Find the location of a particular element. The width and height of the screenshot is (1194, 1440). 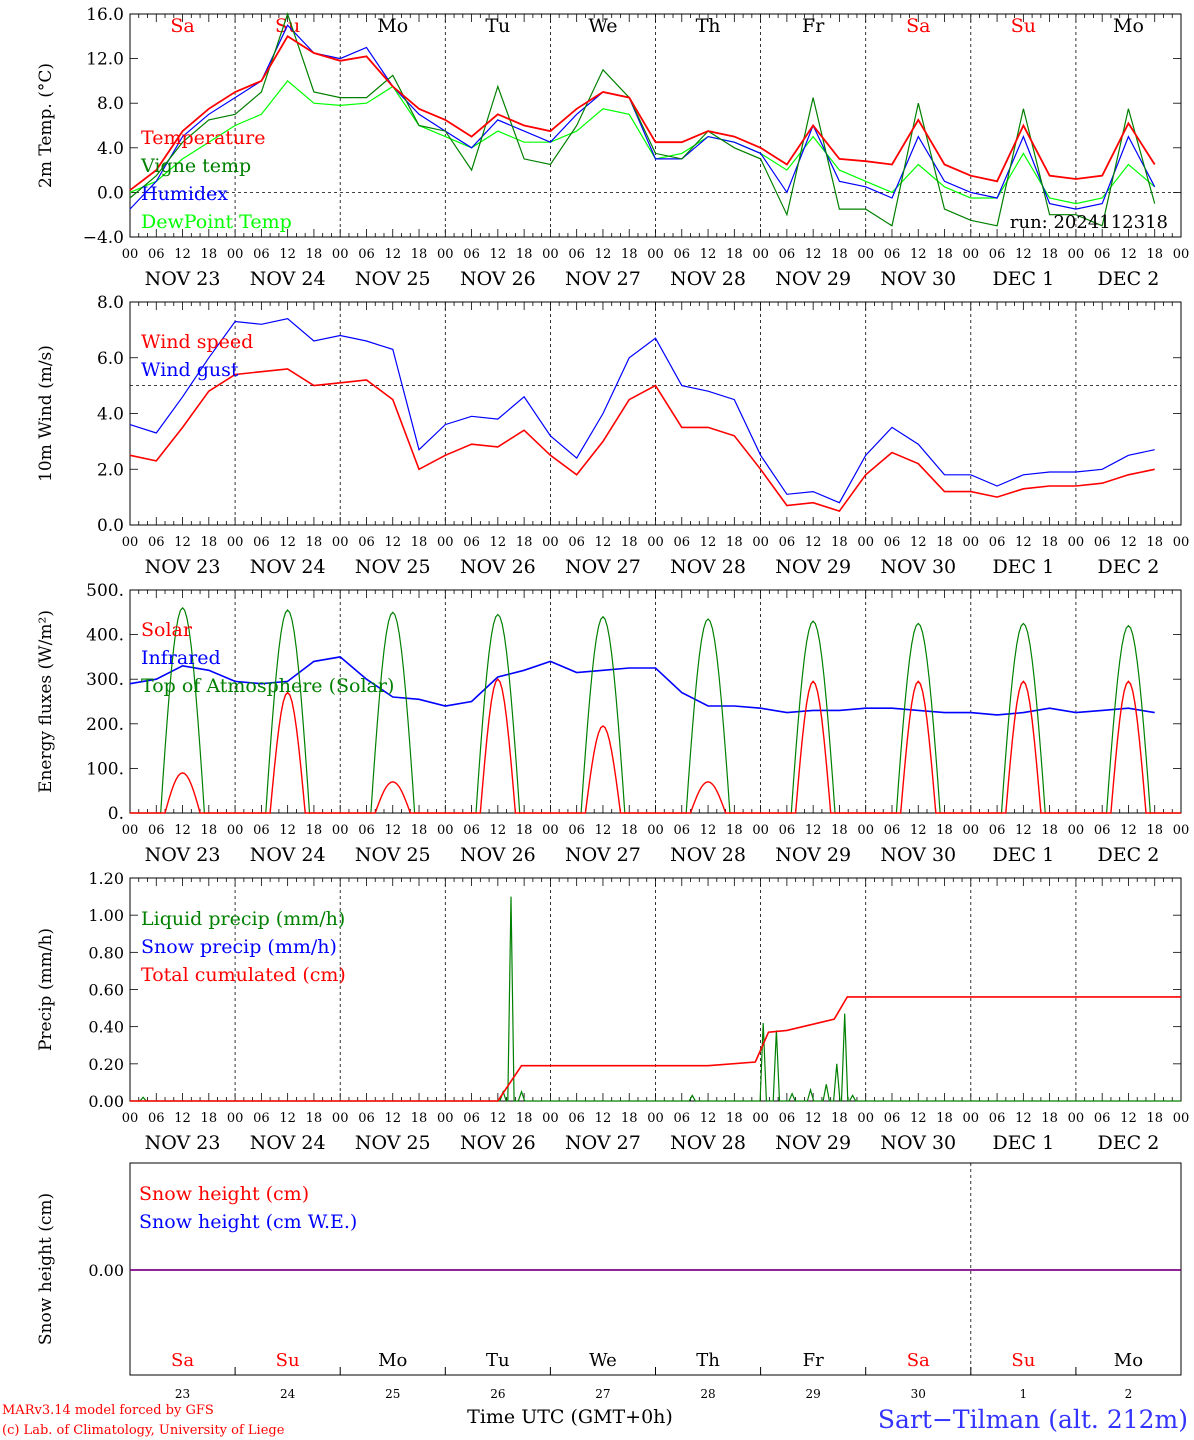

y-tick-label: 100. is located at coordinates (105, 769).